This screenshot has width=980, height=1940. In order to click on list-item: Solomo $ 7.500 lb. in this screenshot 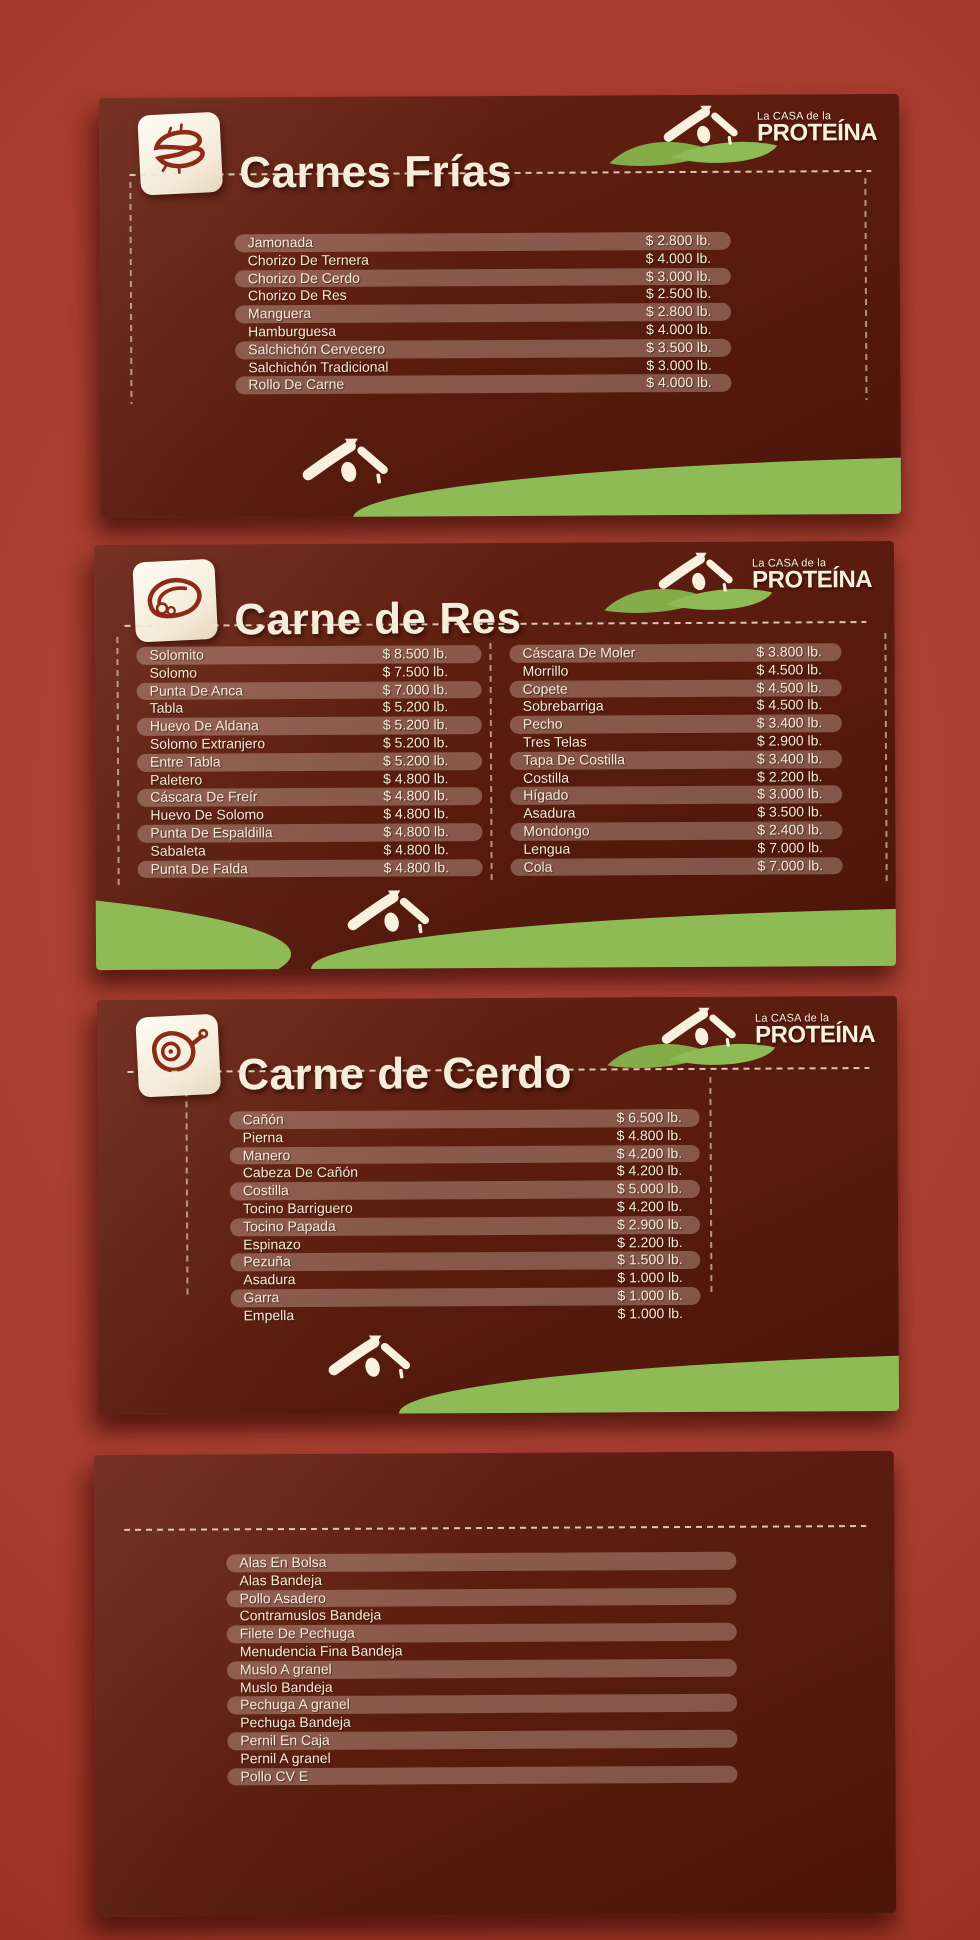, I will do `click(309, 673)`.